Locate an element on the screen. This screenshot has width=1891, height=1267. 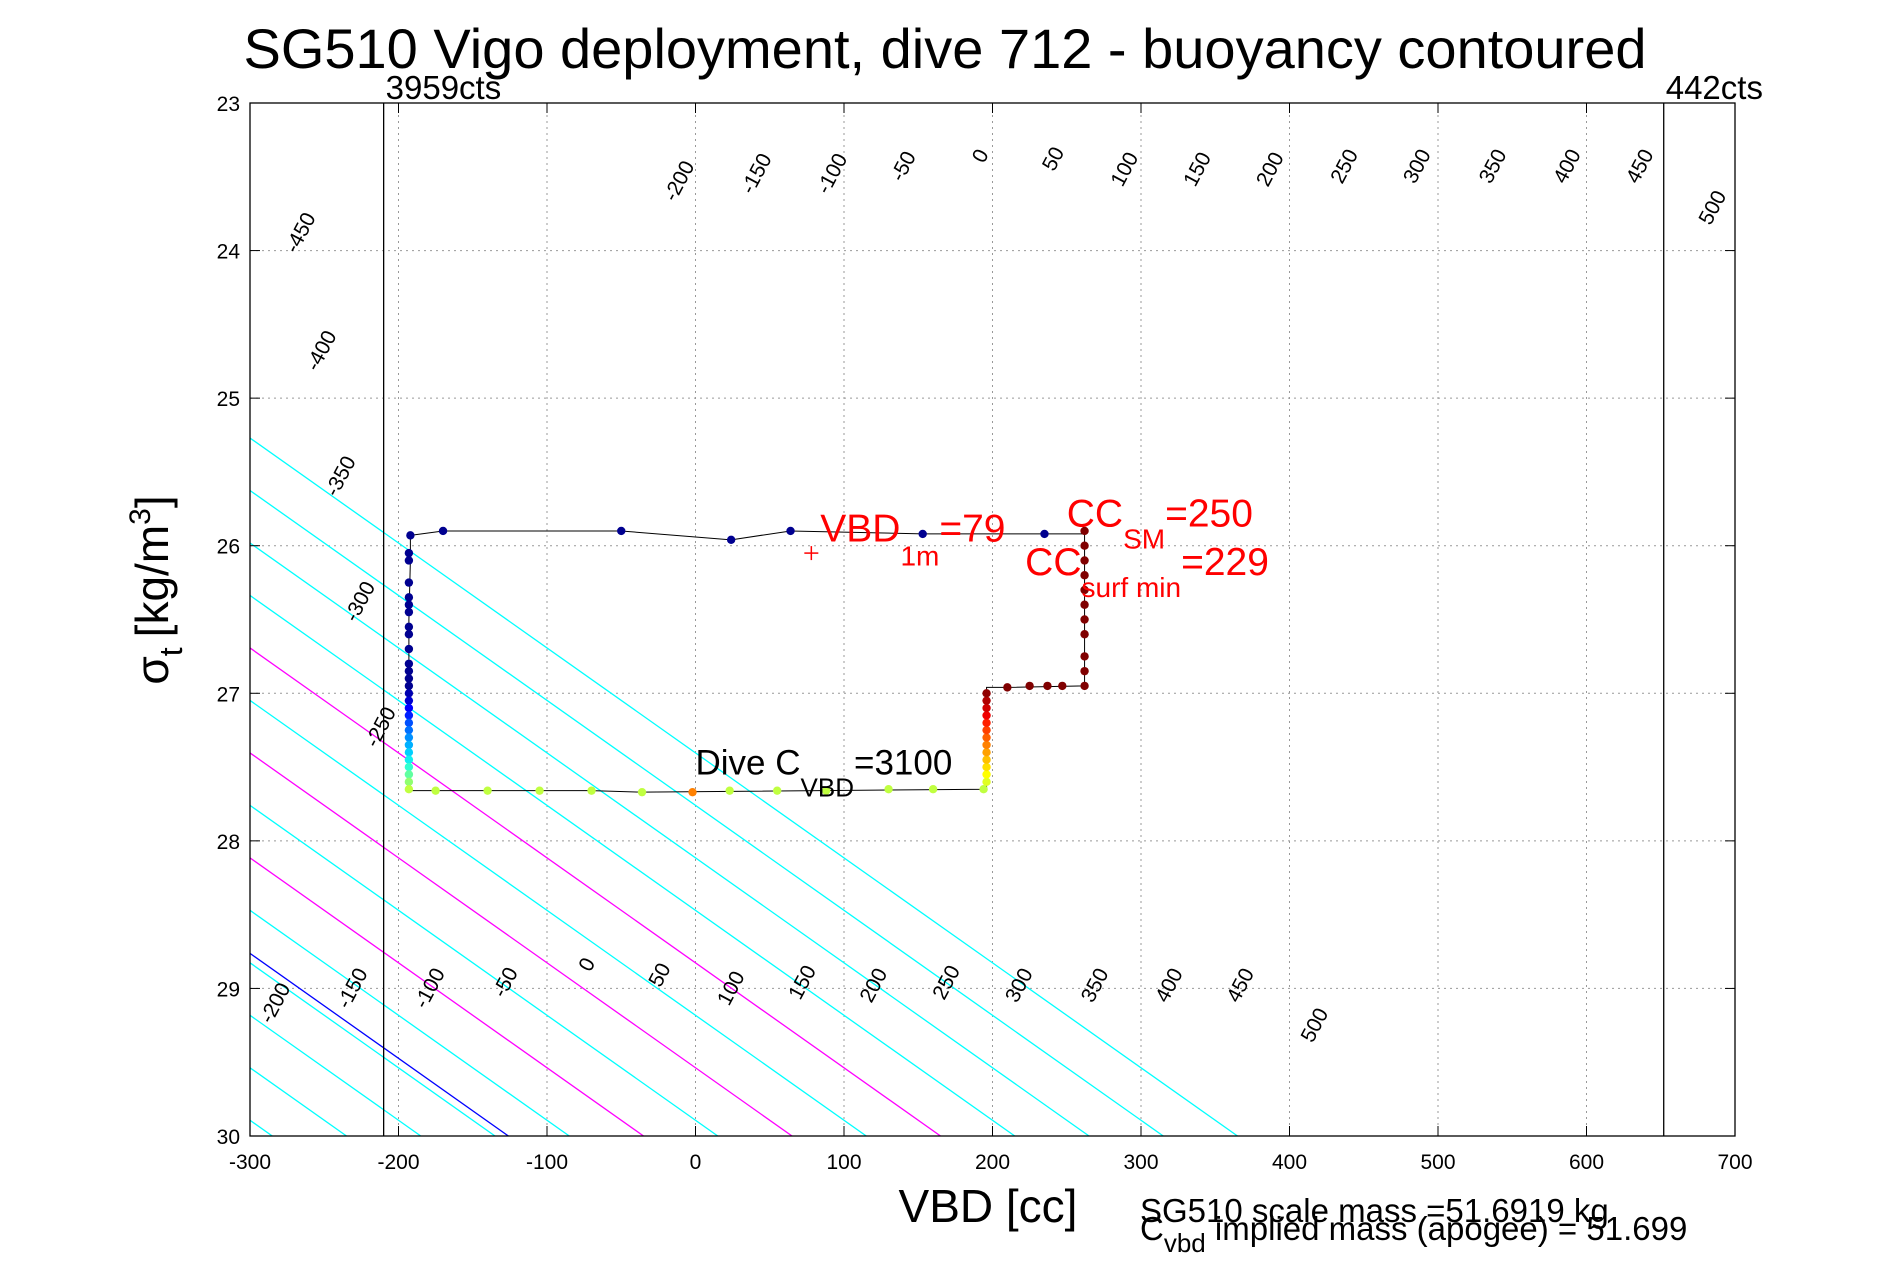
pump-limit-label: 3959cts is located at coordinates (444, 87).